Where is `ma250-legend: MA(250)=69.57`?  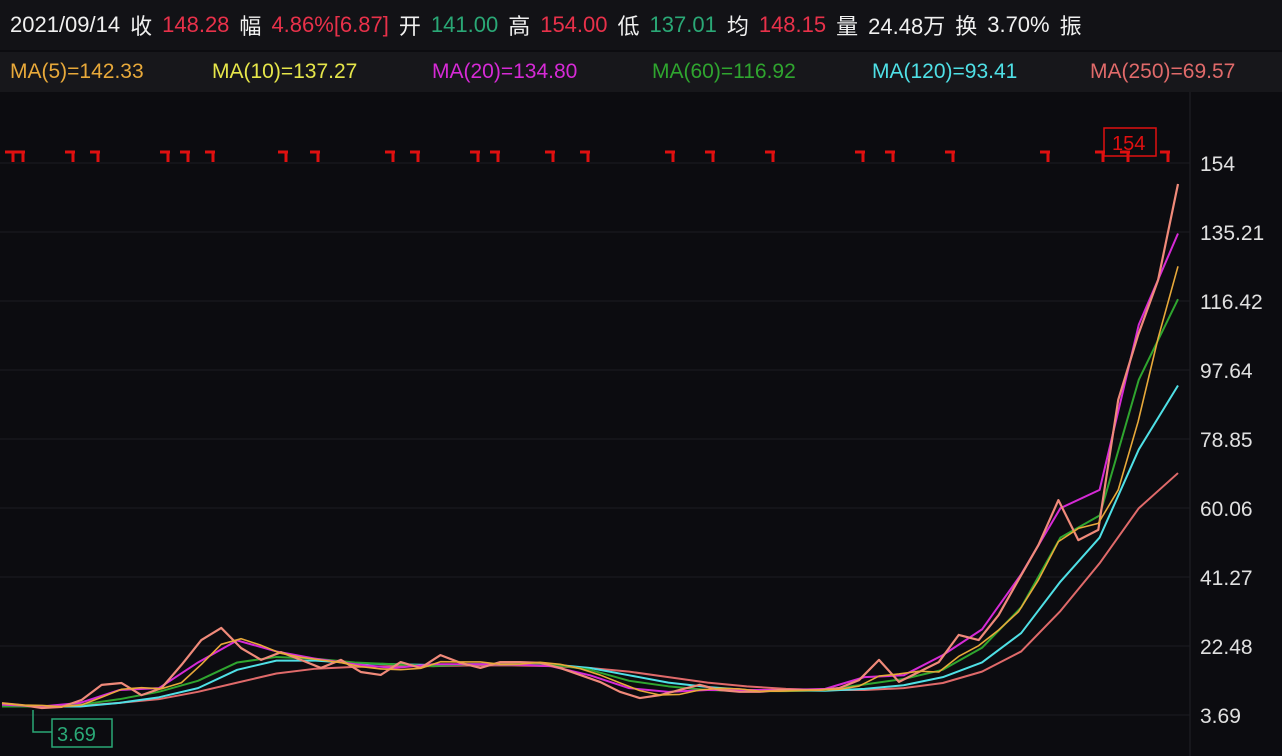
ma250-legend: MA(250)=69.57 is located at coordinates (1163, 71).